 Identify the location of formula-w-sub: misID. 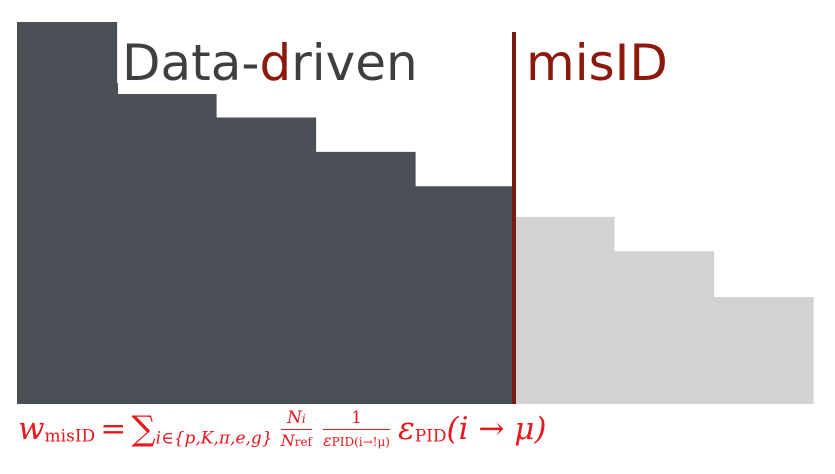
(70, 436).